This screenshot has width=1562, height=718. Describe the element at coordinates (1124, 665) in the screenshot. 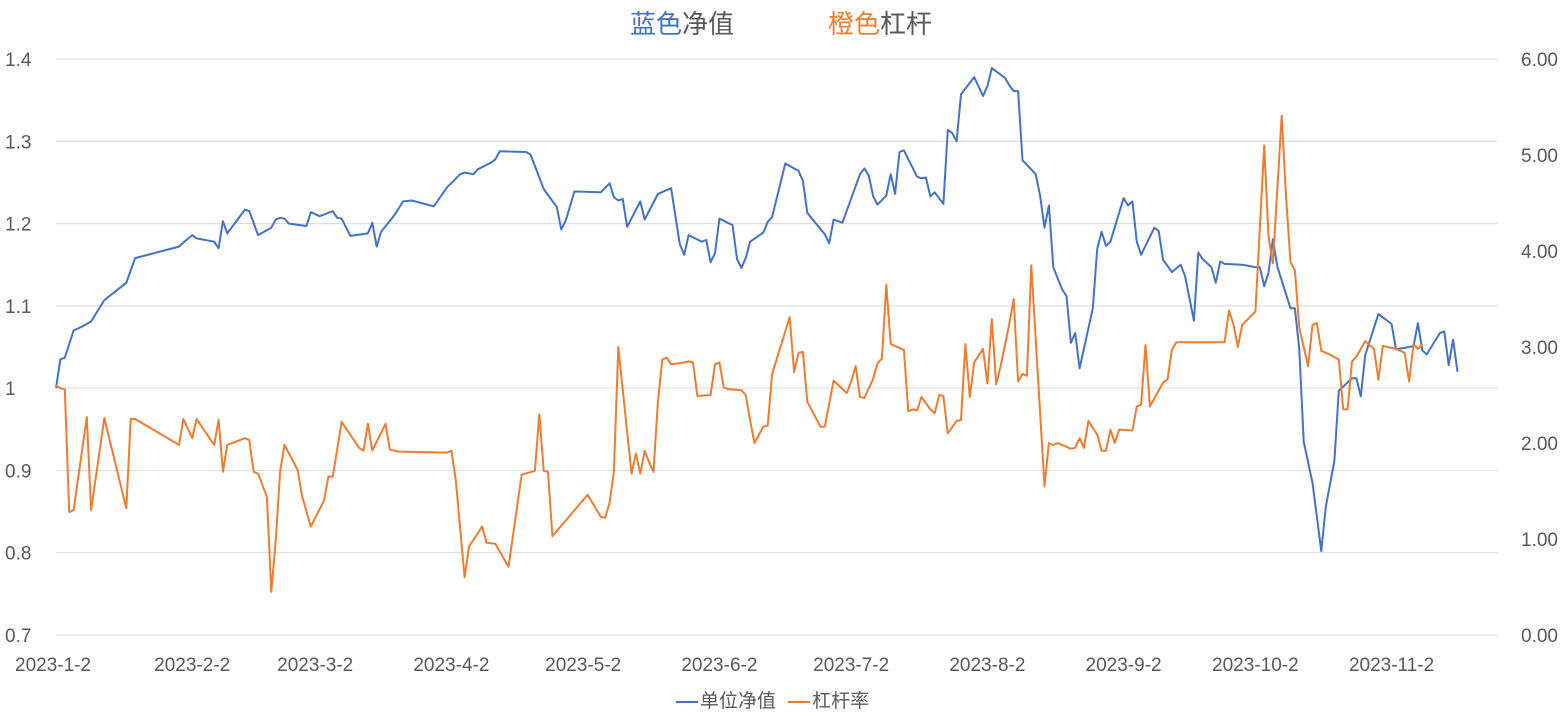

I see `x-tick-label: 2023-9-2` at that location.